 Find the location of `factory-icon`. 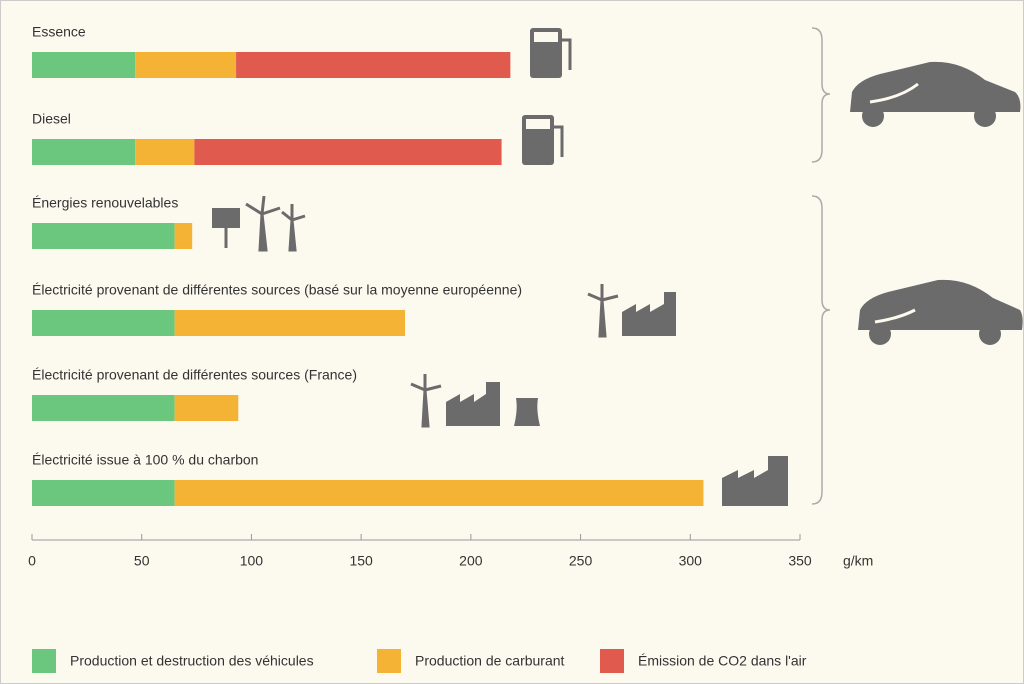

factory-icon is located at coordinates (755, 481).